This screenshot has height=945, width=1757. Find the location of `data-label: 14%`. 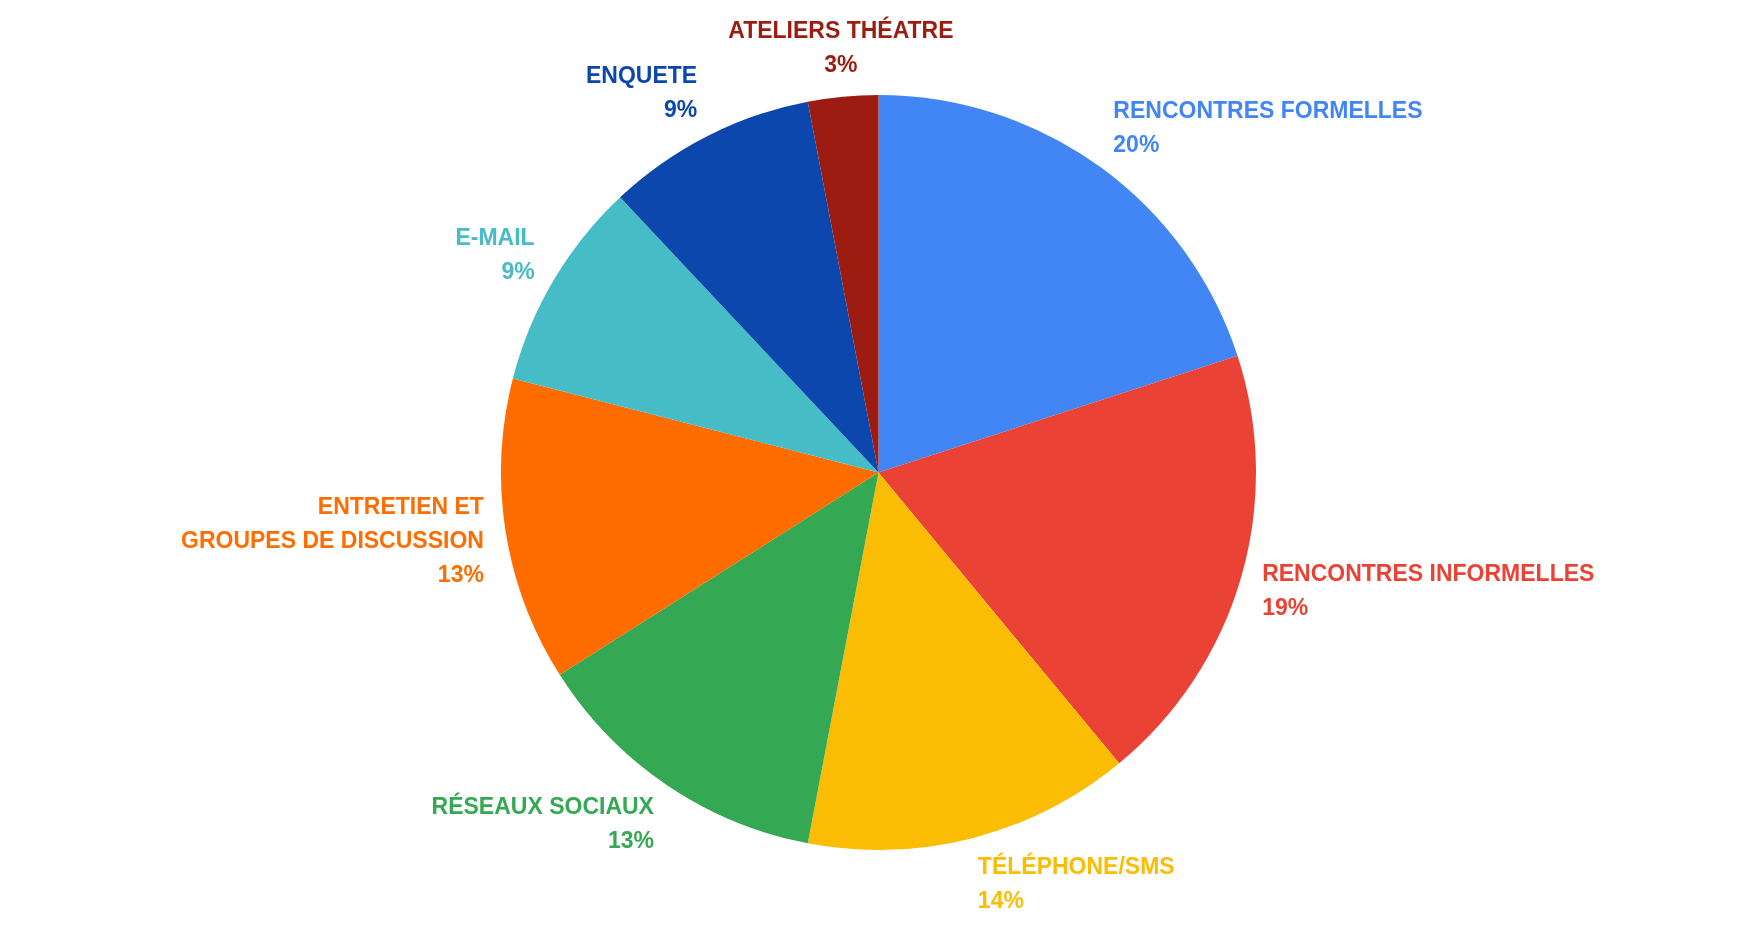

data-label: 14% is located at coordinates (1000, 899).